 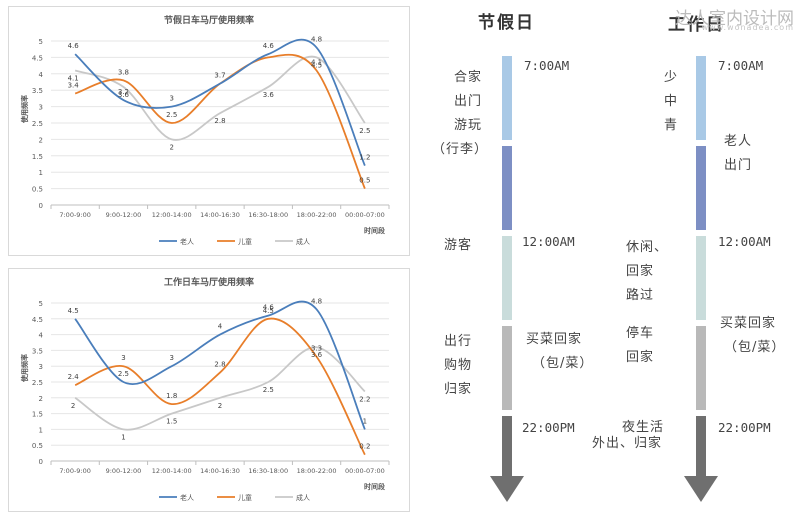 What do you see at coordinates (755, 347) in the screenshot?
I see `workday-note: （包/菜）` at bounding box center [755, 347].